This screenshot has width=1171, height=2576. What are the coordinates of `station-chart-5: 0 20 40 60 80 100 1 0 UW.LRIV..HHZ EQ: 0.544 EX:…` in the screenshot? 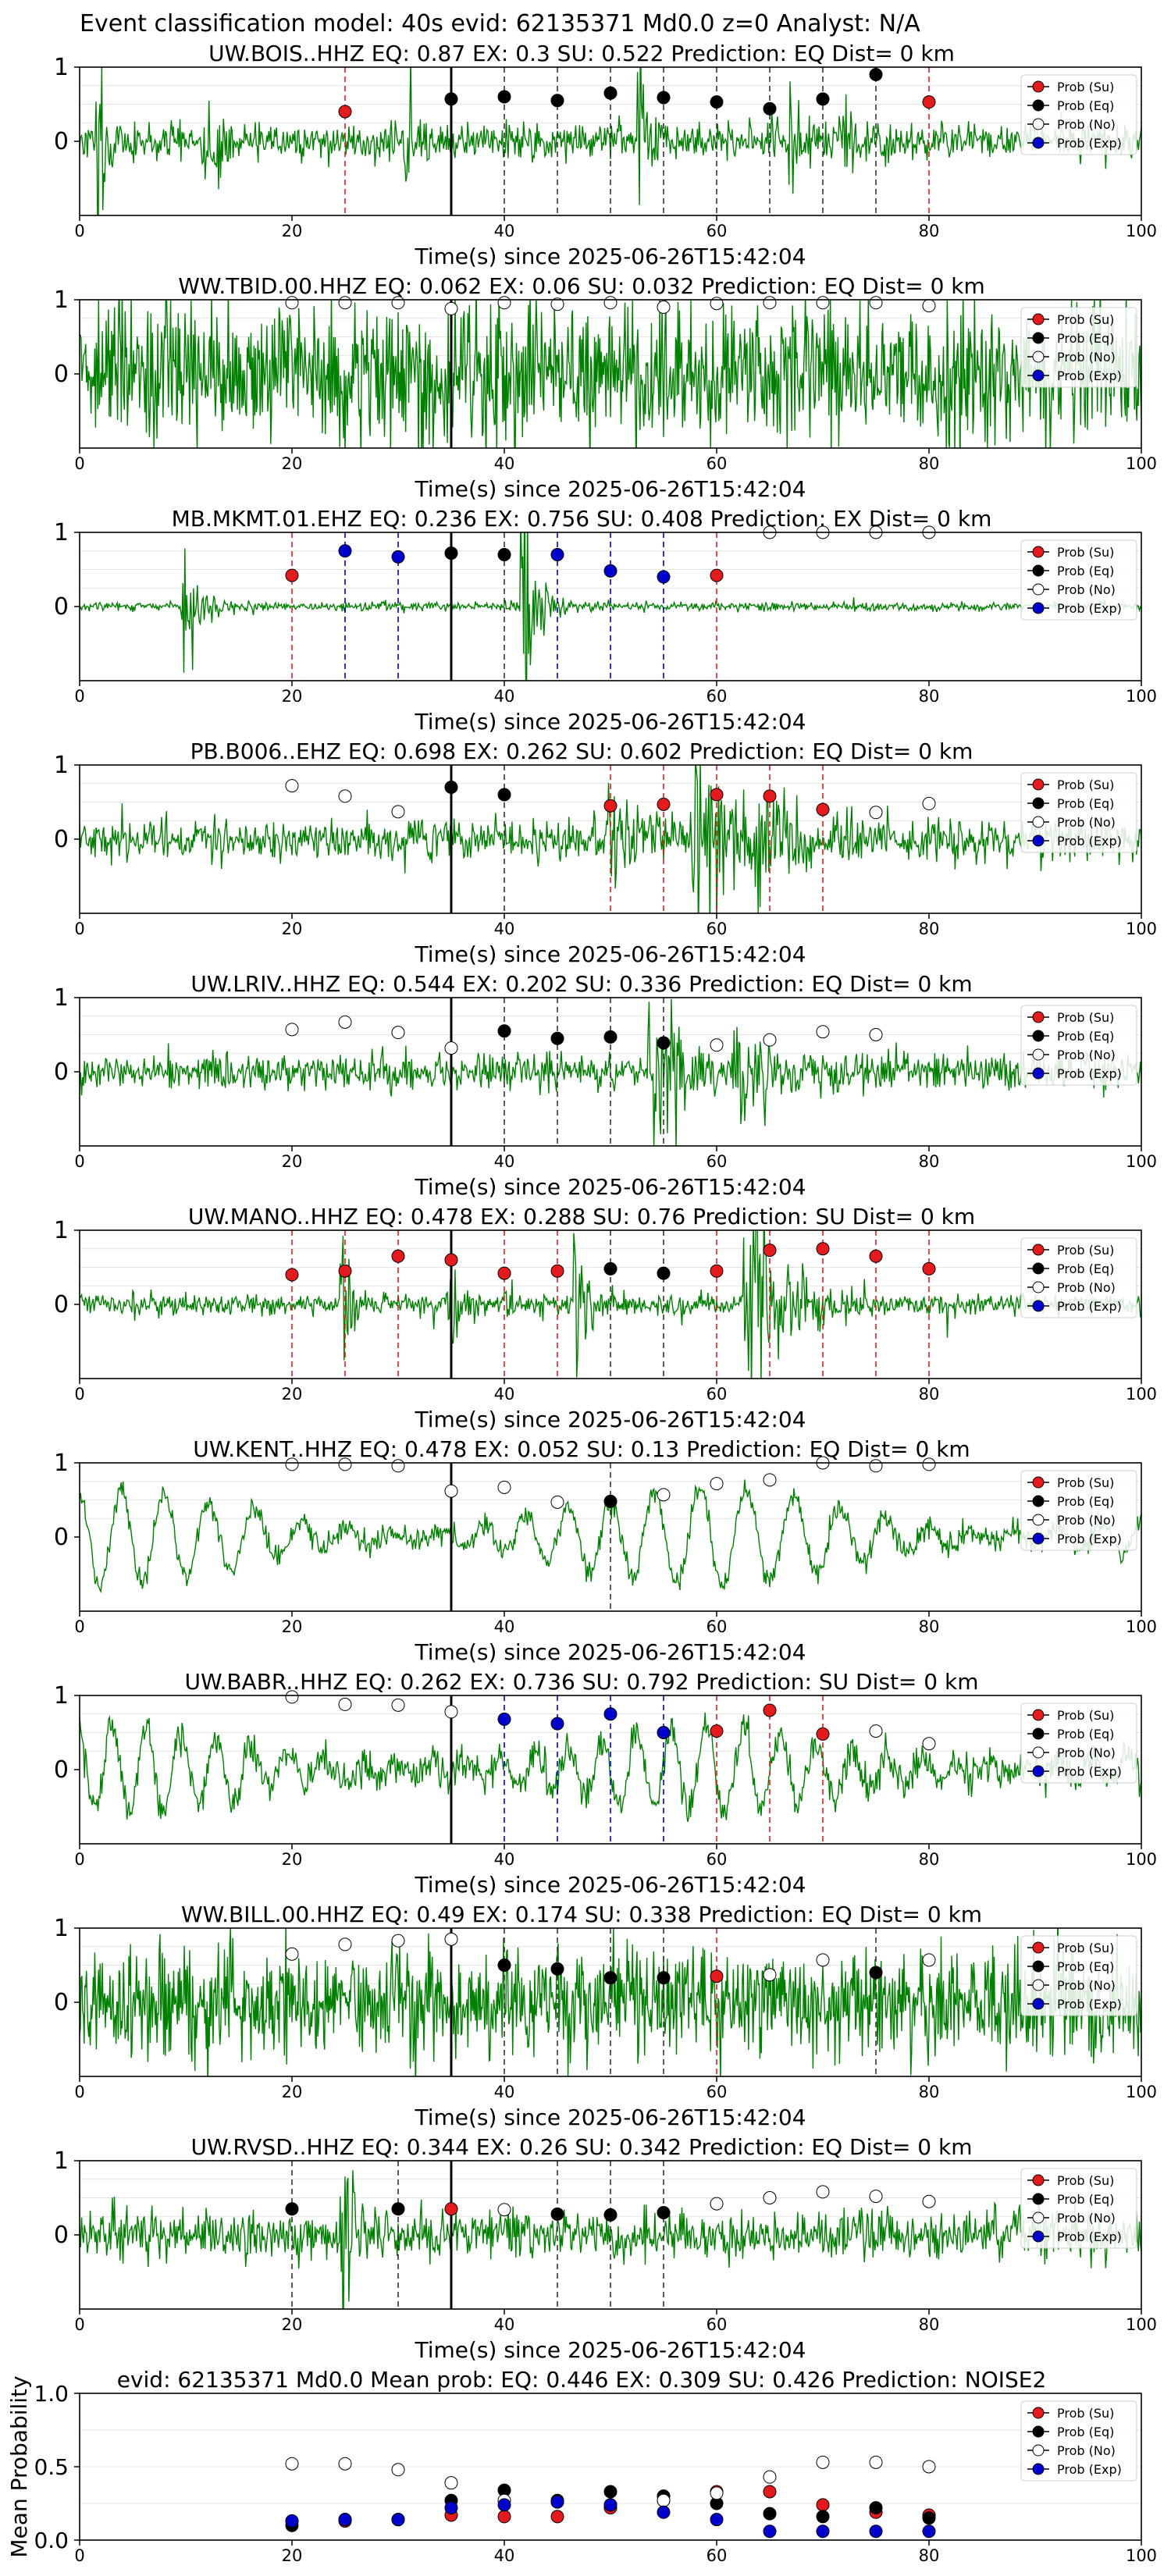 It's located at (605, 1085).